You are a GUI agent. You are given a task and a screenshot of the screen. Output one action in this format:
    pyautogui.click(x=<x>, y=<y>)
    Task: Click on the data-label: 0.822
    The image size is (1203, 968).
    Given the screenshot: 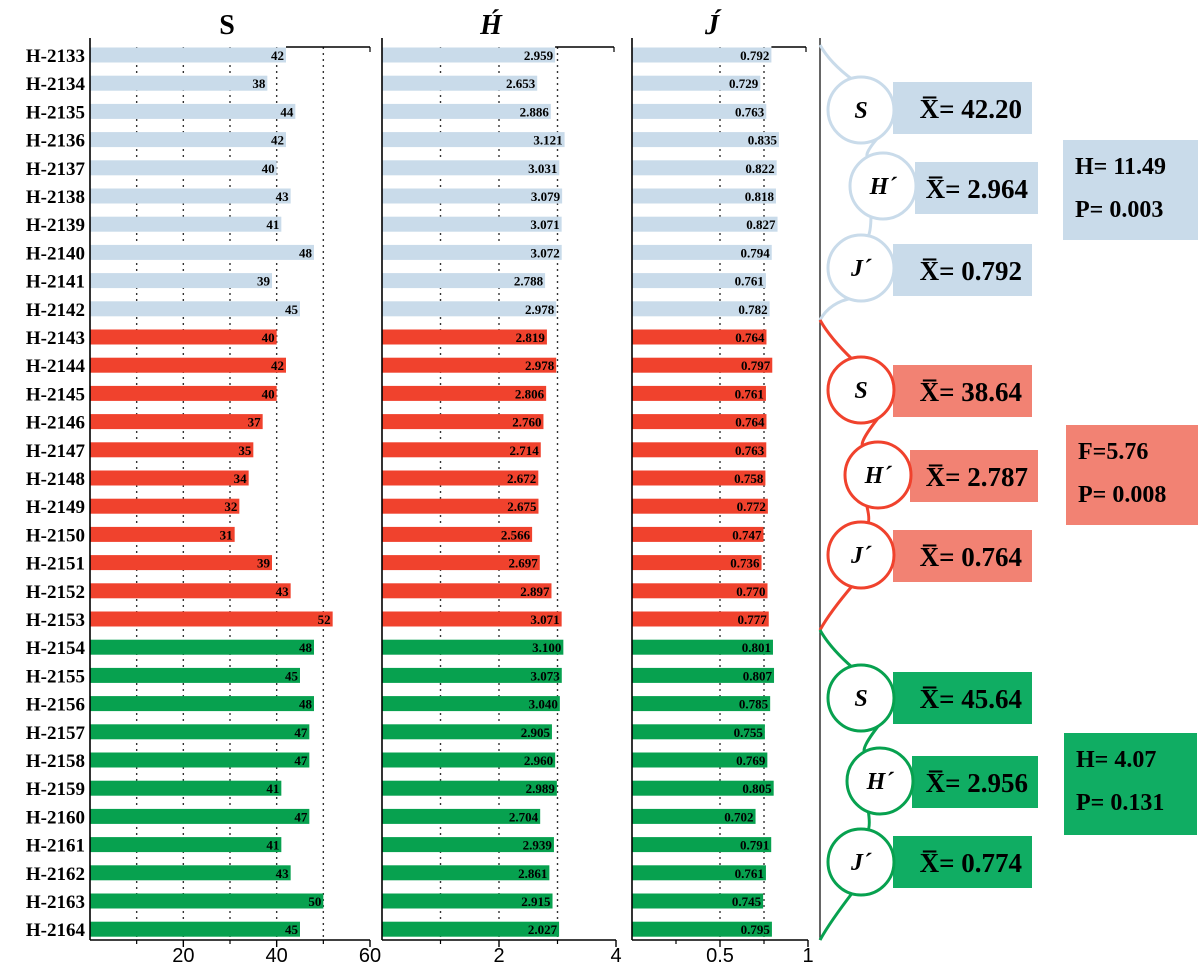 What is the action you would take?
    pyautogui.click(x=759, y=168)
    